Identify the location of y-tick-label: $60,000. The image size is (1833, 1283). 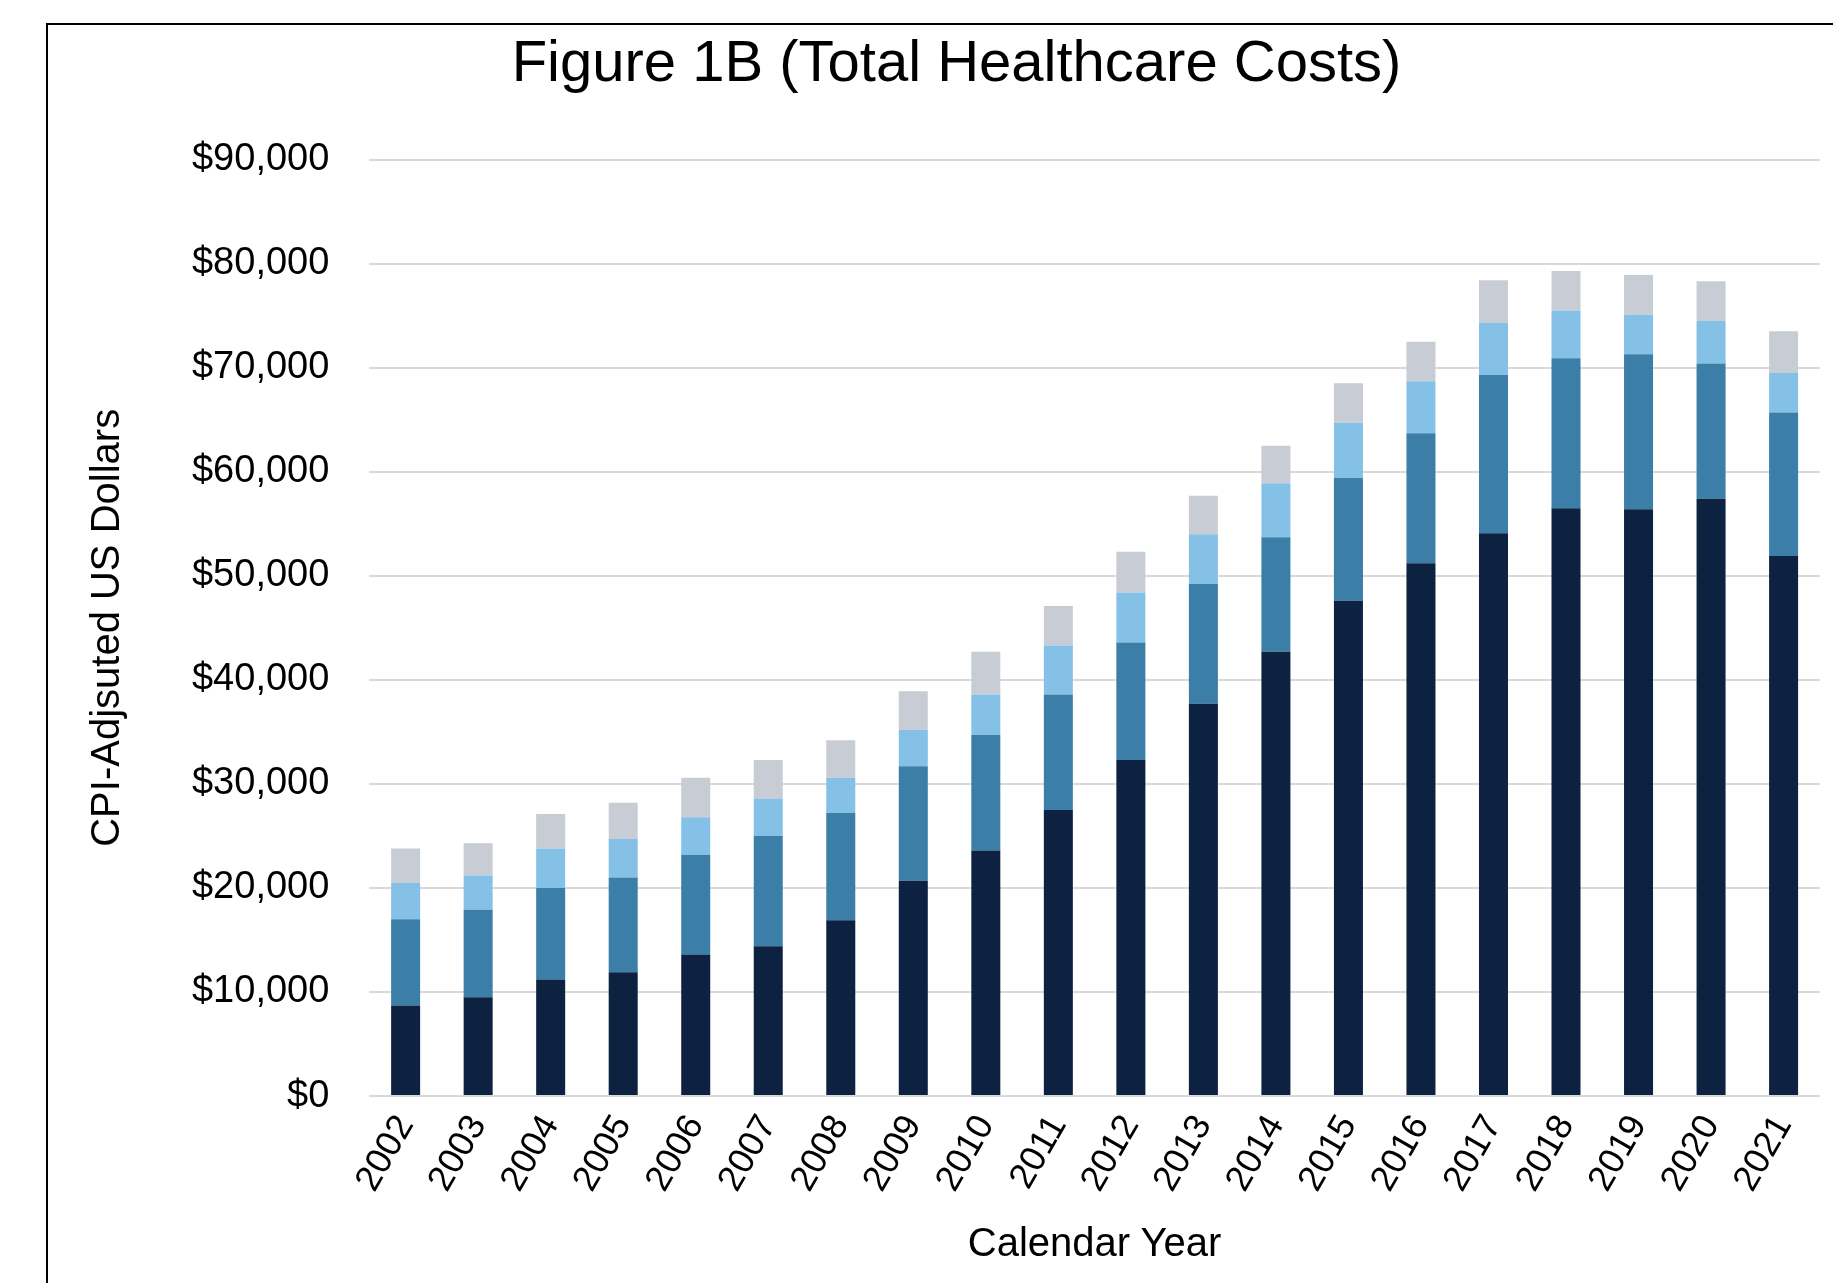
(260, 469).